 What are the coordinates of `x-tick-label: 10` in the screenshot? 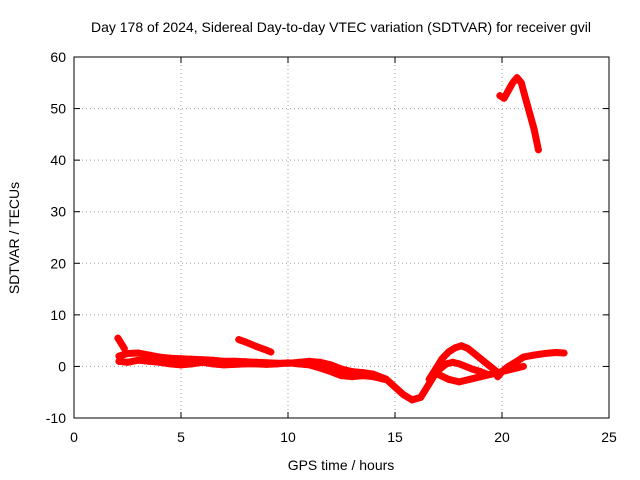 It's located at (288, 437).